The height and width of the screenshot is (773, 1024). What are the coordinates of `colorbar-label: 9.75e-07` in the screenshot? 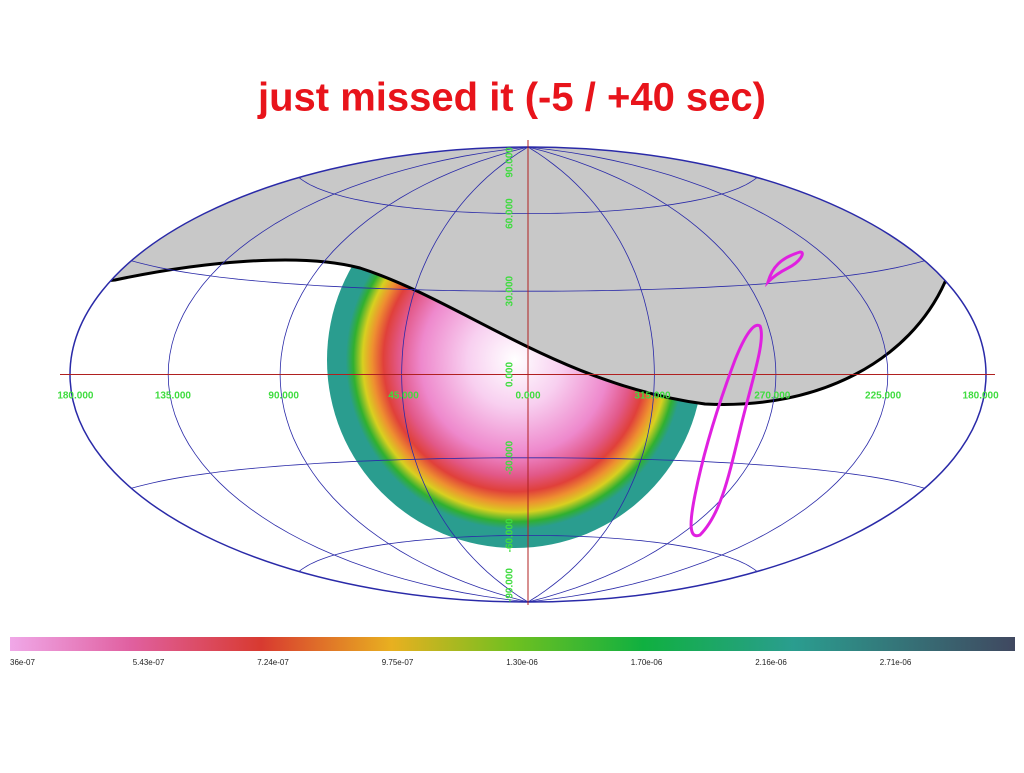 It's located at (398, 662).